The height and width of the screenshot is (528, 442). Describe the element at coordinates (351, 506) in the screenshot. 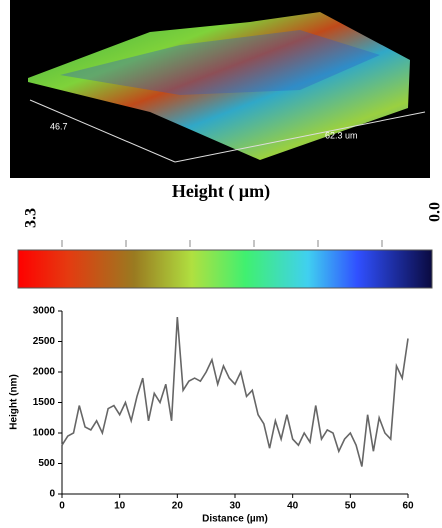

I see `x-tick-label: 50` at that location.